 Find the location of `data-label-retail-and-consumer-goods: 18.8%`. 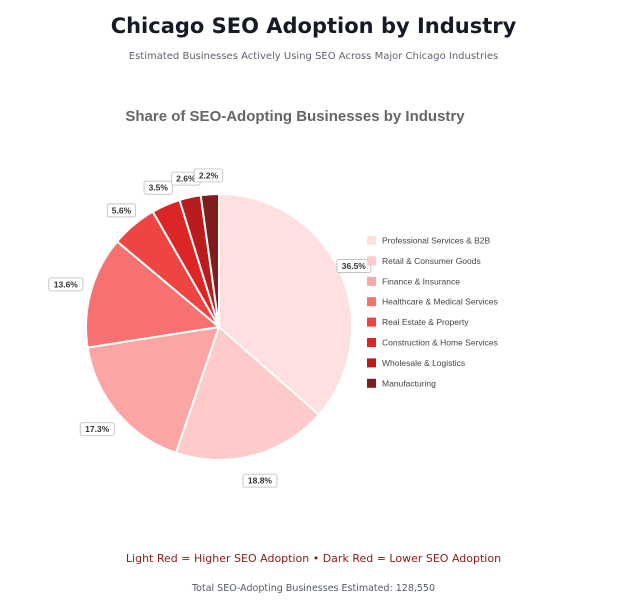

data-label-retail-and-consumer-goods: 18.8% is located at coordinates (260, 480).